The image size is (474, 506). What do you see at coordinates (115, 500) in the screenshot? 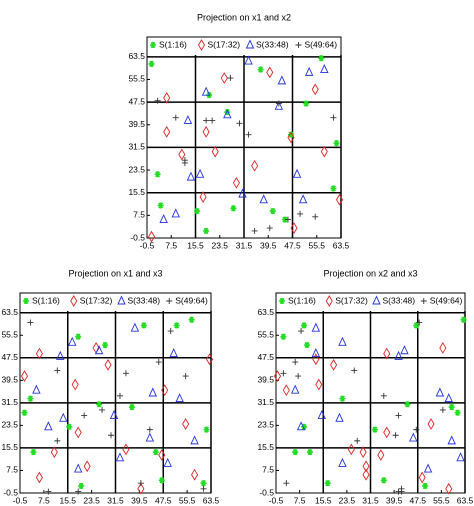
I see `x-tick-label: 31.5` at bounding box center [115, 500].